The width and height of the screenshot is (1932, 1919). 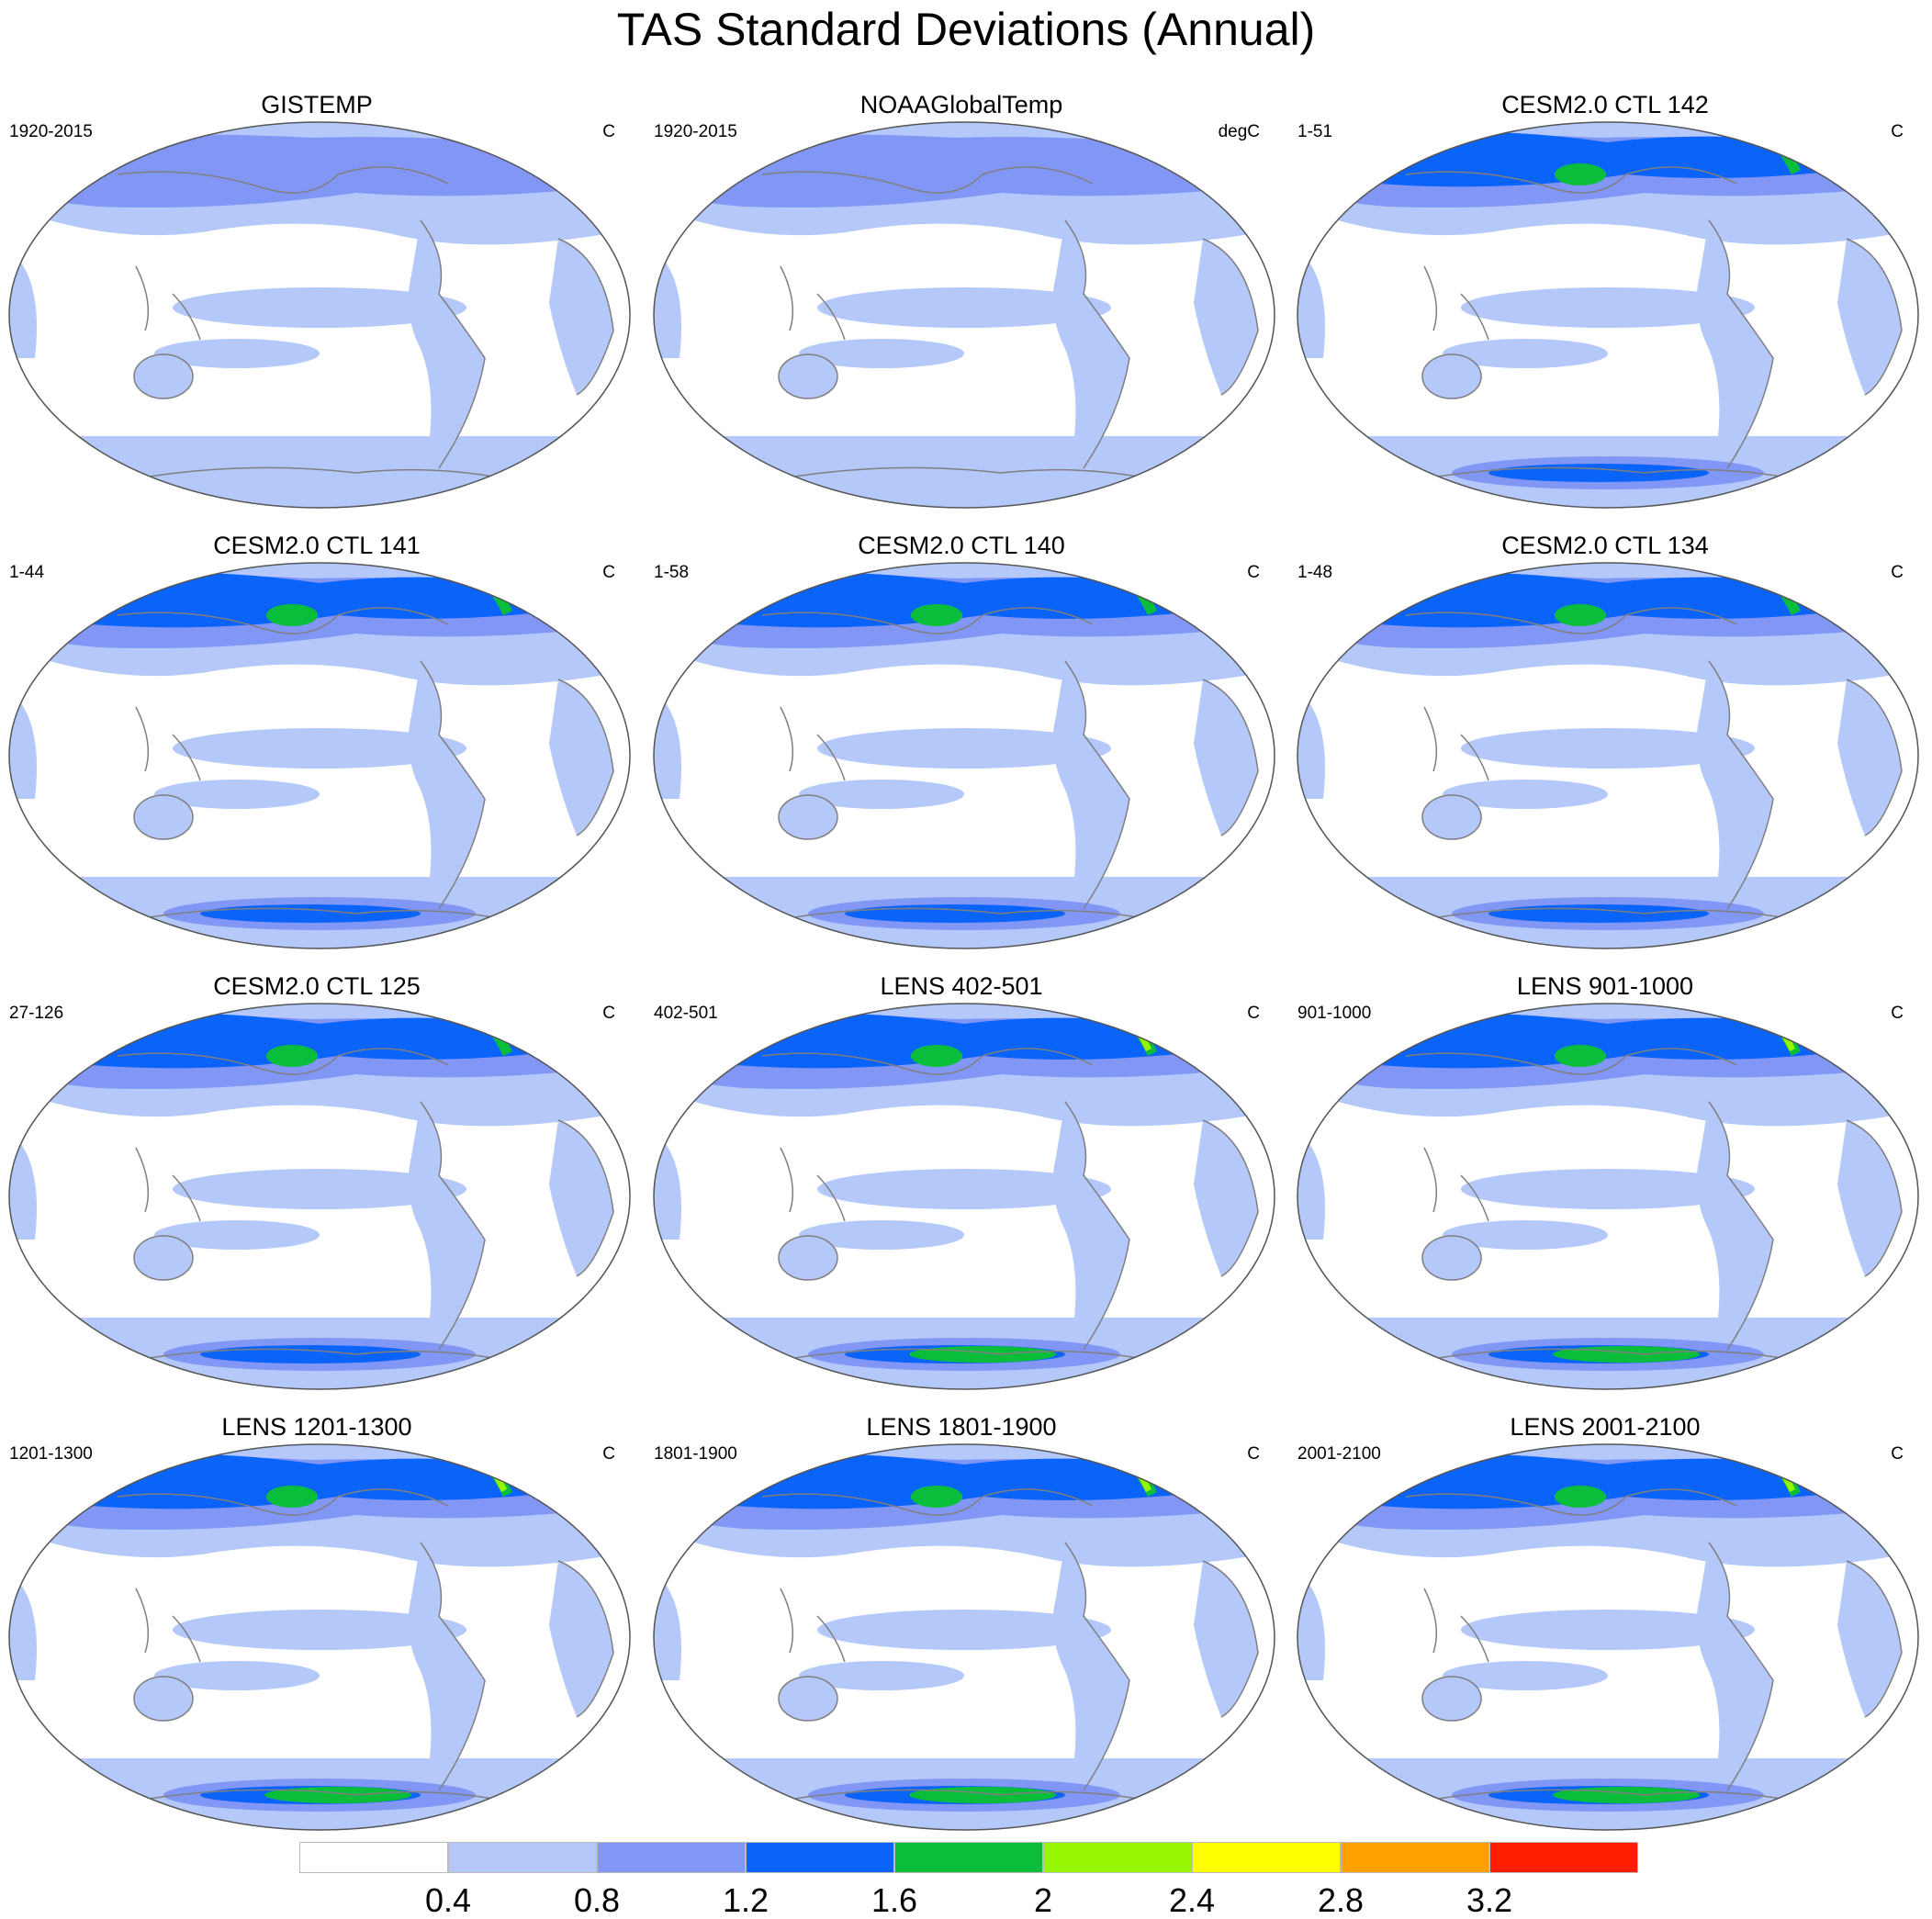 What do you see at coordinates (686, 1013) in the screenshot?
I see `panel-range-label: 402-501` at bounding box center [686, 1013].